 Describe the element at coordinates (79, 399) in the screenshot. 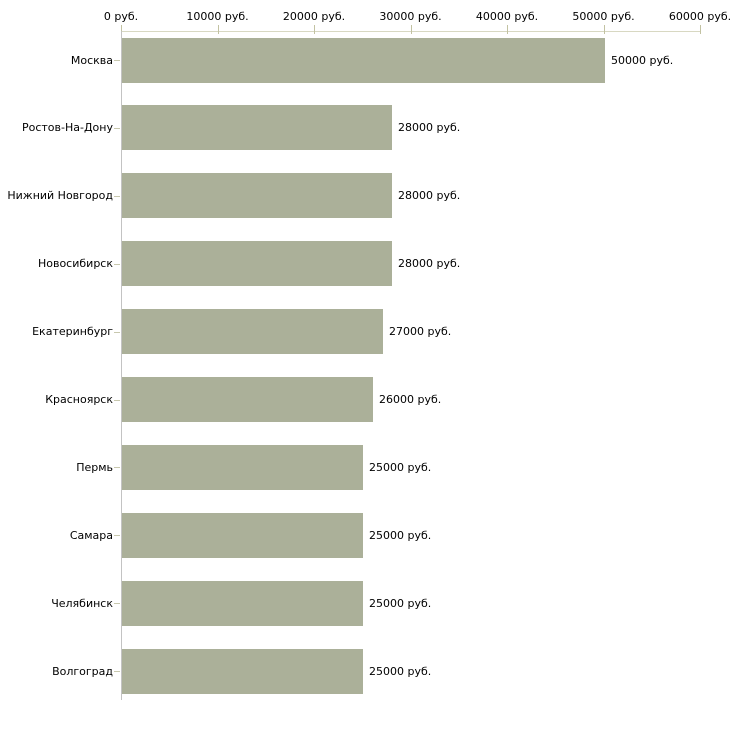

I see `category-label: Красноярск` at that location.